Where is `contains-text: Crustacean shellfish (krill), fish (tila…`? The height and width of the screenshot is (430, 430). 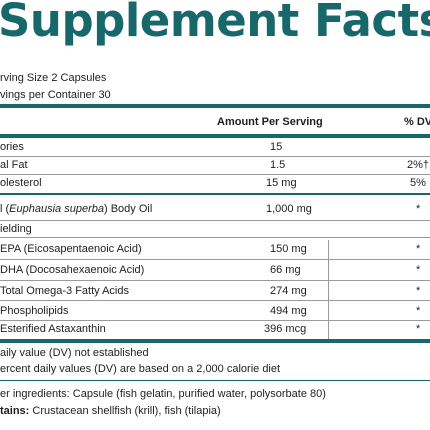 contains-text: Crustacean shellfish (krill), fish (tila… is located at coordinates (125, 411).